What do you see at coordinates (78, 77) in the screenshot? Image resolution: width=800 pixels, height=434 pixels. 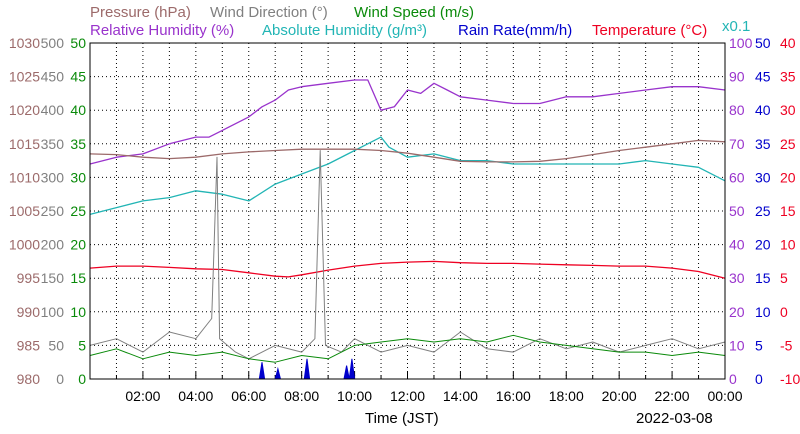 I see `y-tick-wind-speed: 45` at bounding box center [78, 77].